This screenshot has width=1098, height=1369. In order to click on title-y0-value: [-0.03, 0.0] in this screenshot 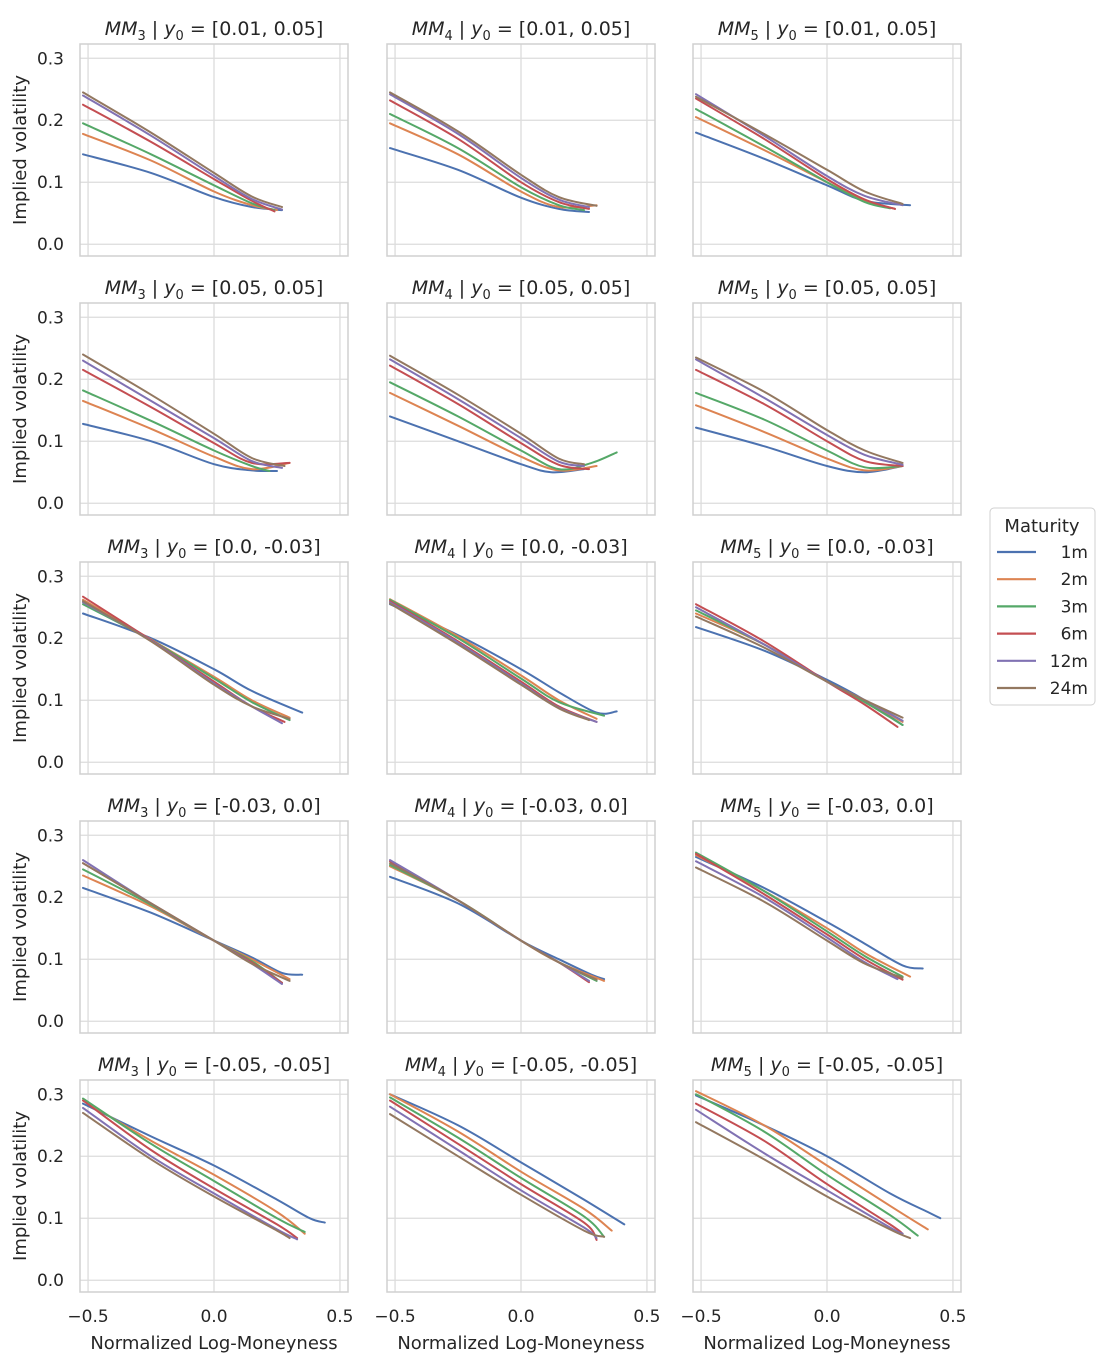, I will do `click(267, 806)`.